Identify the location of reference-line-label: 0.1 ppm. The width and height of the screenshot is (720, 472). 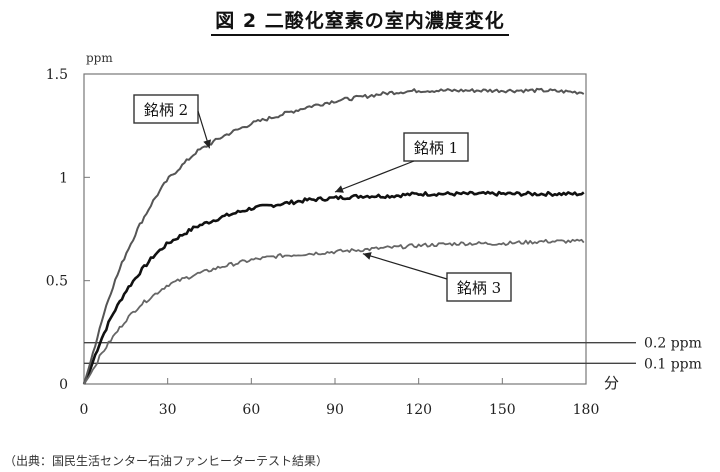
(673, 364).